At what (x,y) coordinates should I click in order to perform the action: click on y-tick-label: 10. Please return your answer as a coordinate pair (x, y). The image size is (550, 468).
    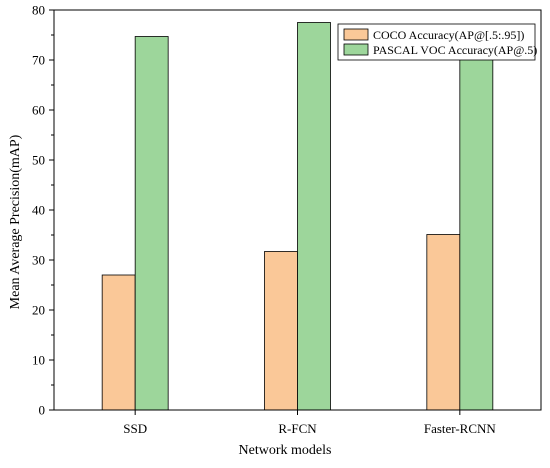
    Looking at the image, I should click on (38, 360).